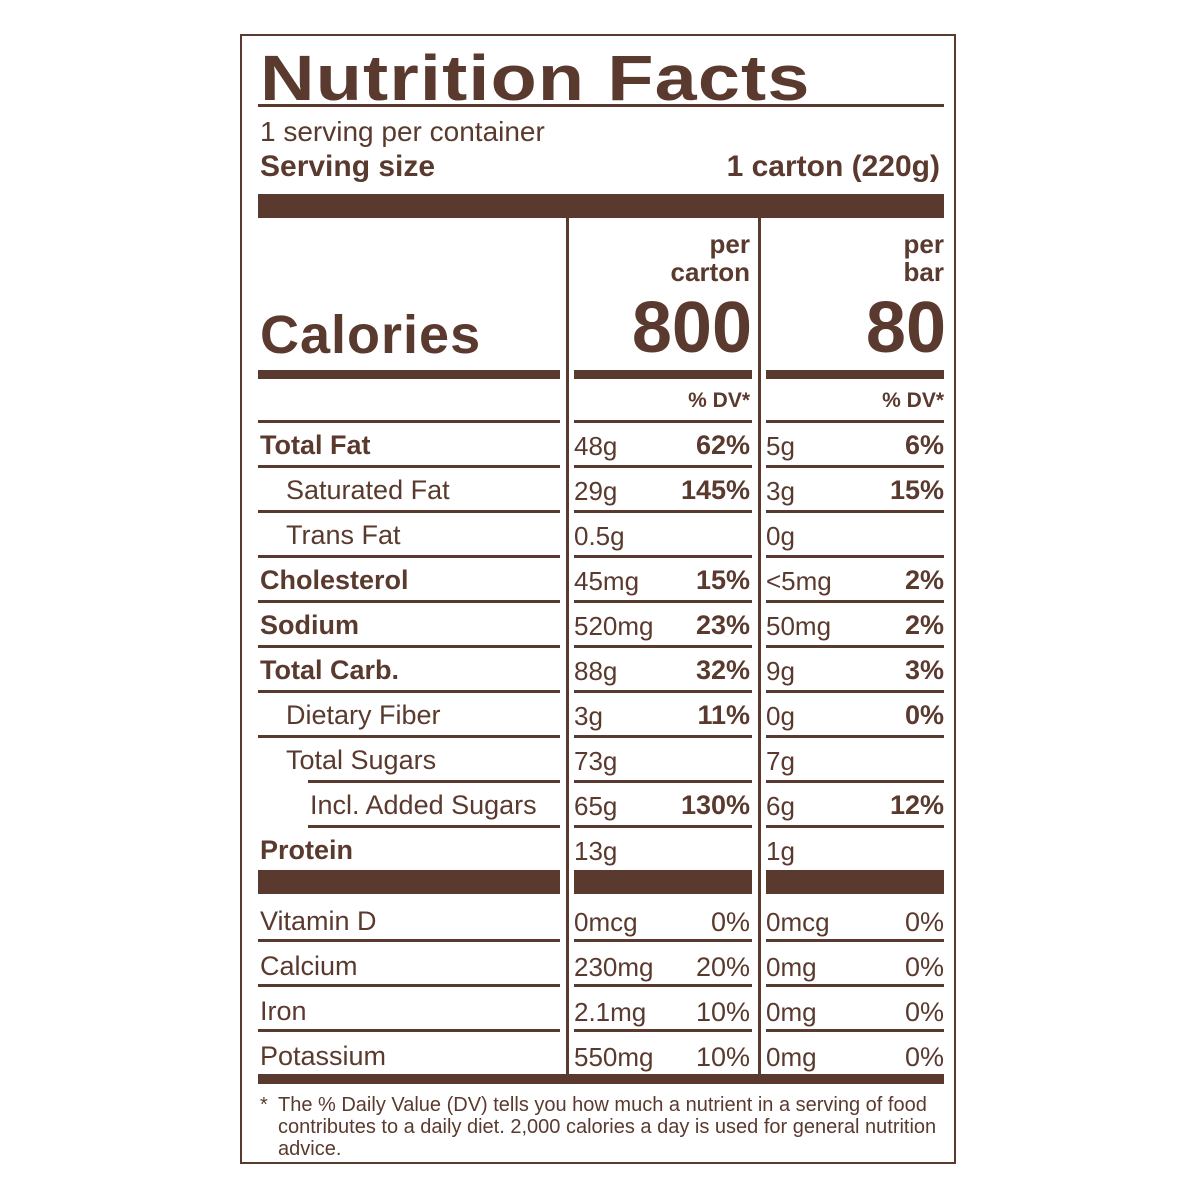 The height and width of the screenshot is (1200, 1200). What do you see at coordinates (343, 535) in the screenshot?
I see `nutrient-name: Trans Fat` at bounding box center [343, 535].